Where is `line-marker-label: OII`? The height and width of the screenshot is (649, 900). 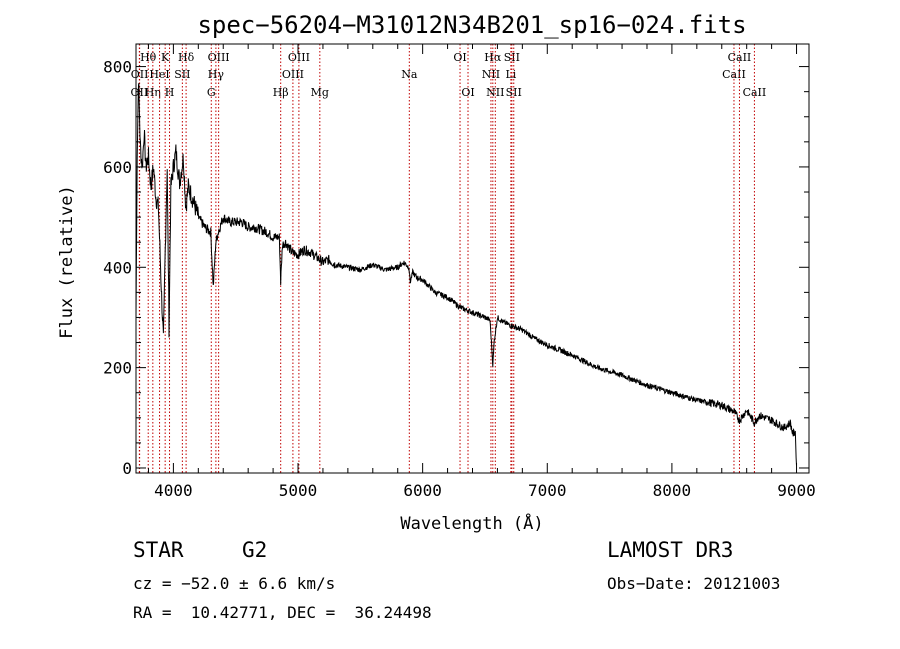 line-marker-label: OII is located at coordinates (140, 74).